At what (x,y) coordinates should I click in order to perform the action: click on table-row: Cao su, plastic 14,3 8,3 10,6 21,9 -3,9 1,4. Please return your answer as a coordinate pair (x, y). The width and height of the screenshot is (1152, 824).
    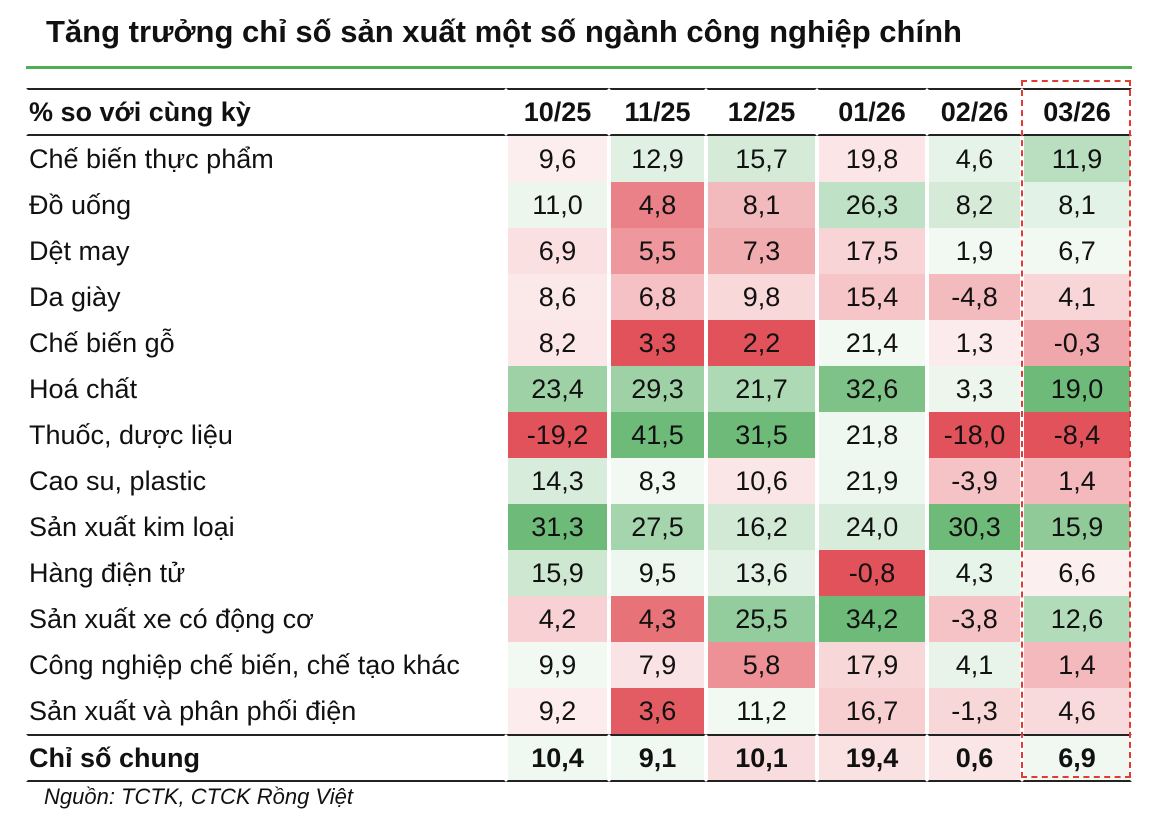
    Looking at the image, I should click on (579, 481).